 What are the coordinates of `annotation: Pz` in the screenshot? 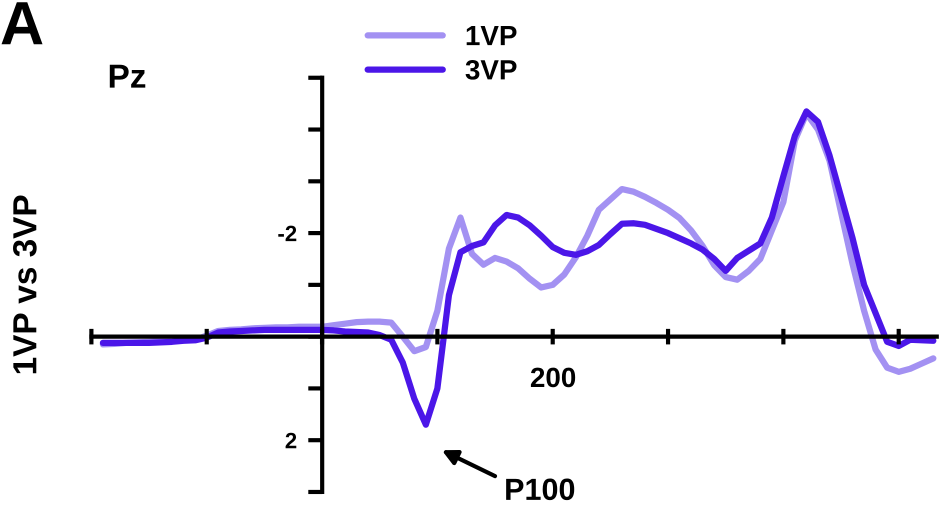 It's located at (128, 76).